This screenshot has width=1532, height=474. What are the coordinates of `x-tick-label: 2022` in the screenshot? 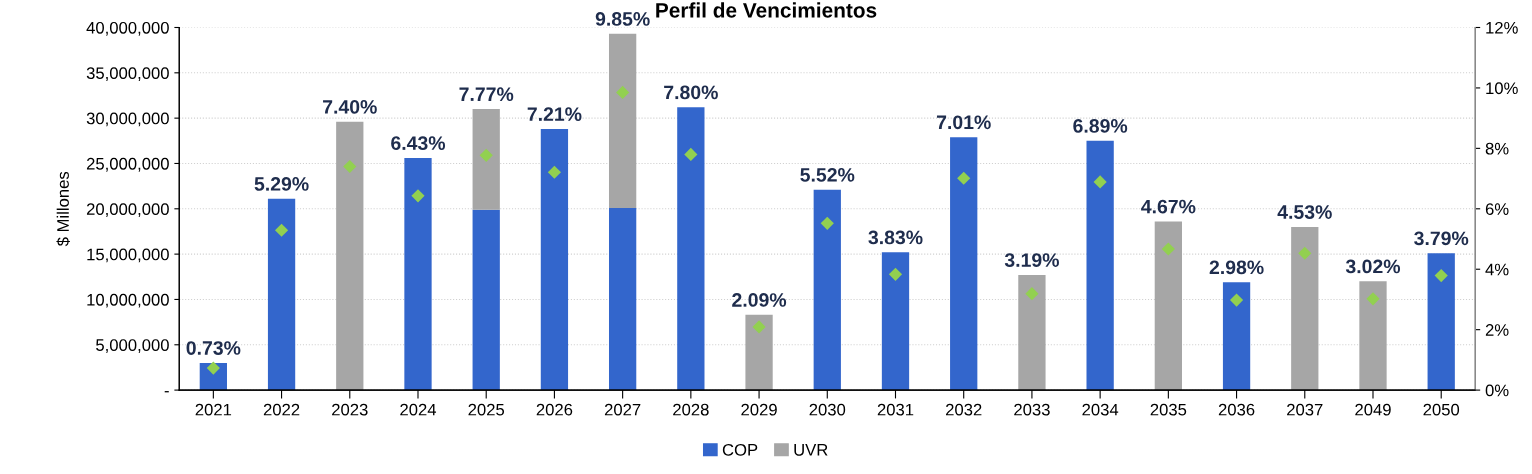 It's located at (281, 409).